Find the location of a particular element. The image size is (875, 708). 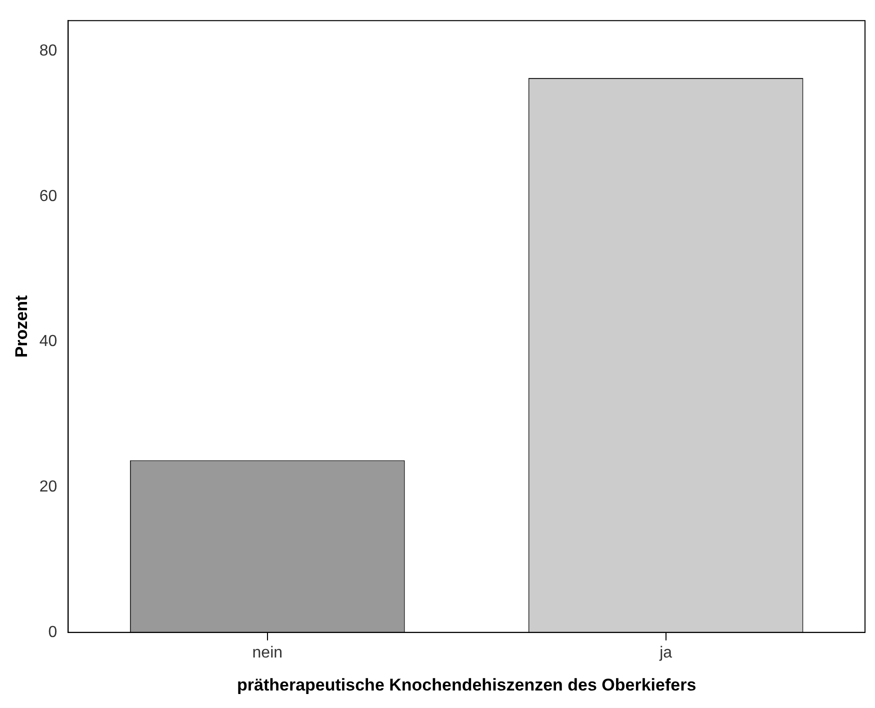

y-tick-label: 20 is located at coordinates (48, 487).